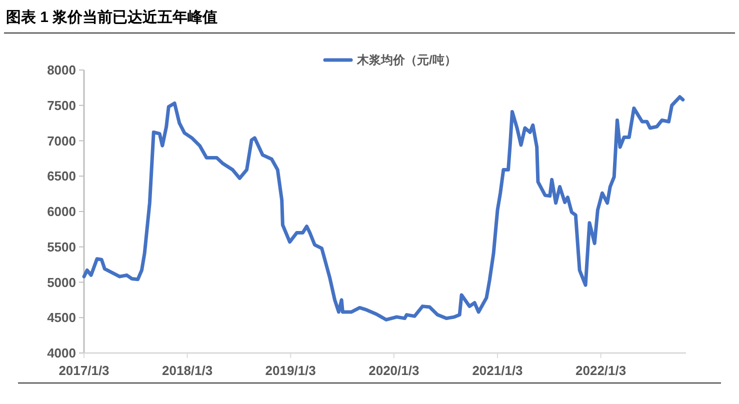  What do you see at coordinates (61, 176) in the screenshot?
I see `y-tick-label: 6500` at bounding box center [61, 176].